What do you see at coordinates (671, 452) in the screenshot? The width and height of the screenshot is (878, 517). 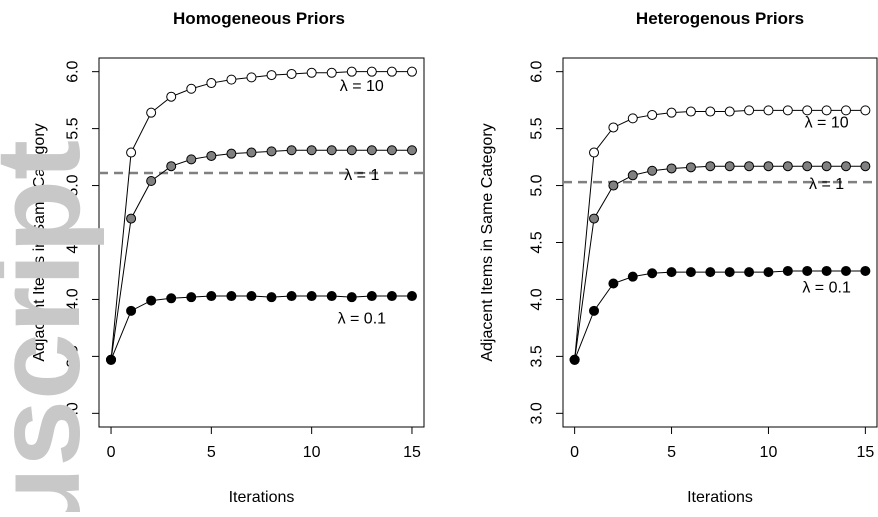 I see `p2-x-tick-label: 5` at bounding box center [671, 452].